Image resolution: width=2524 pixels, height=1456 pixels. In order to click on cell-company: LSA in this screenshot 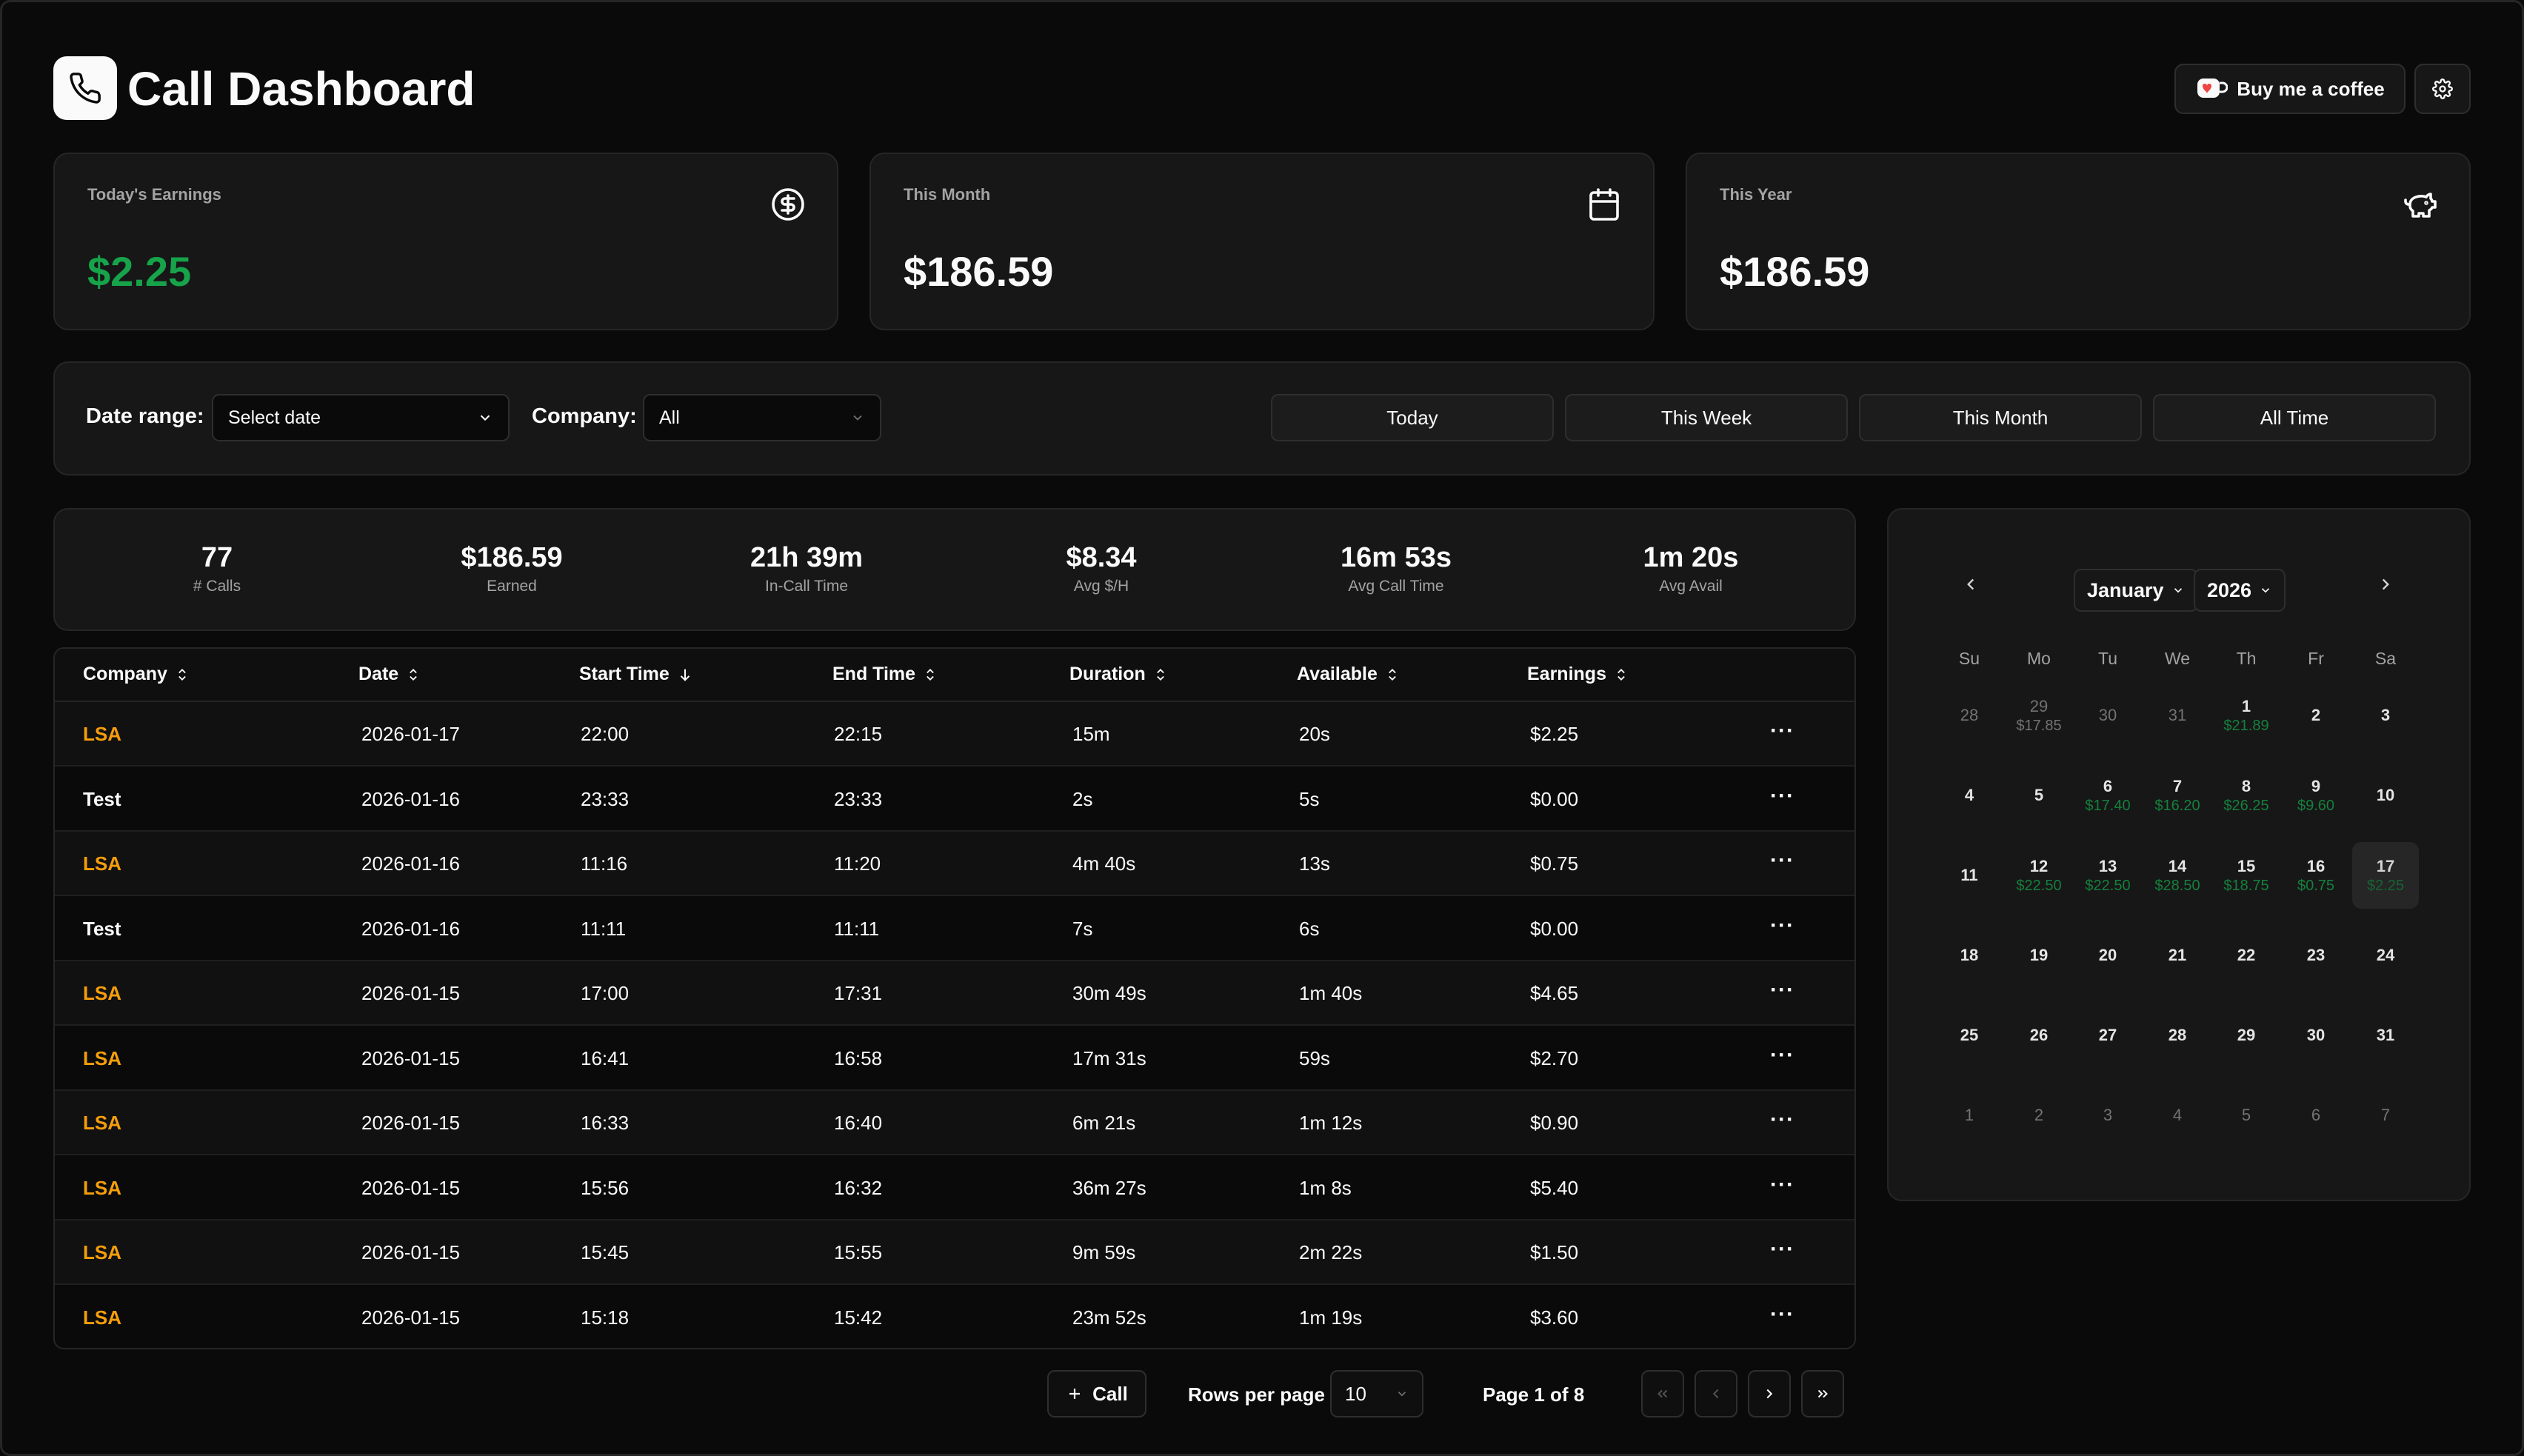, I will do `click(102, 993)`.